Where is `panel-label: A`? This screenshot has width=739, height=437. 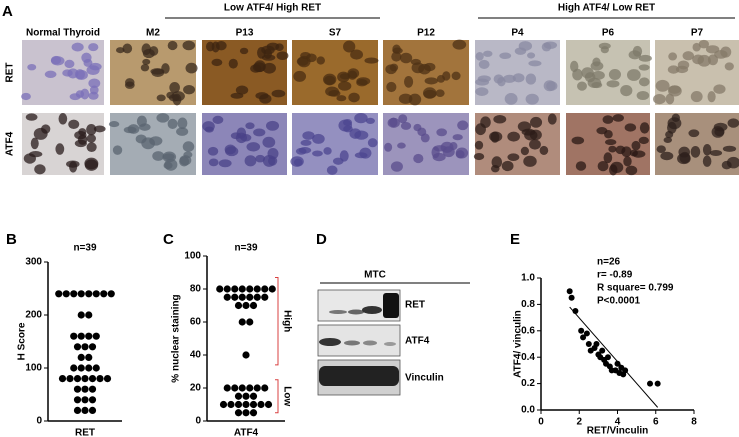 panel-label: A is located at coordinates (7, 11).